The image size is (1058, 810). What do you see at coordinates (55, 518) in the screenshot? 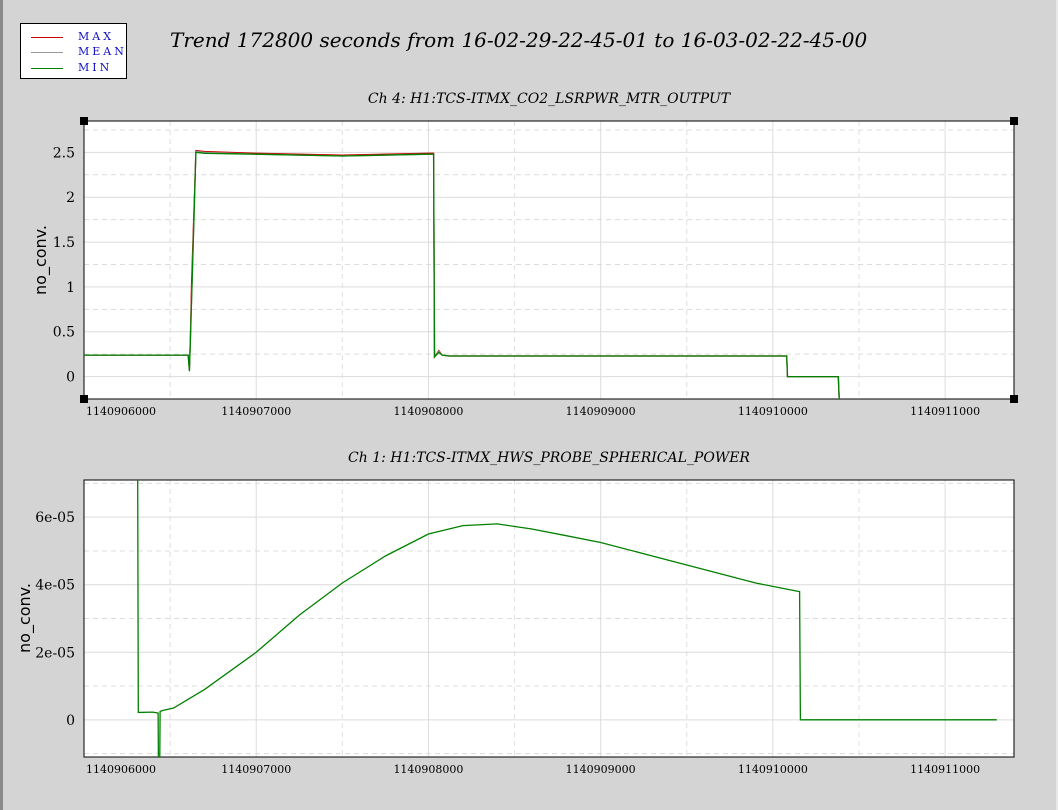
I see `y-tick-label: 6e-05` at bounding box center [55, 518].